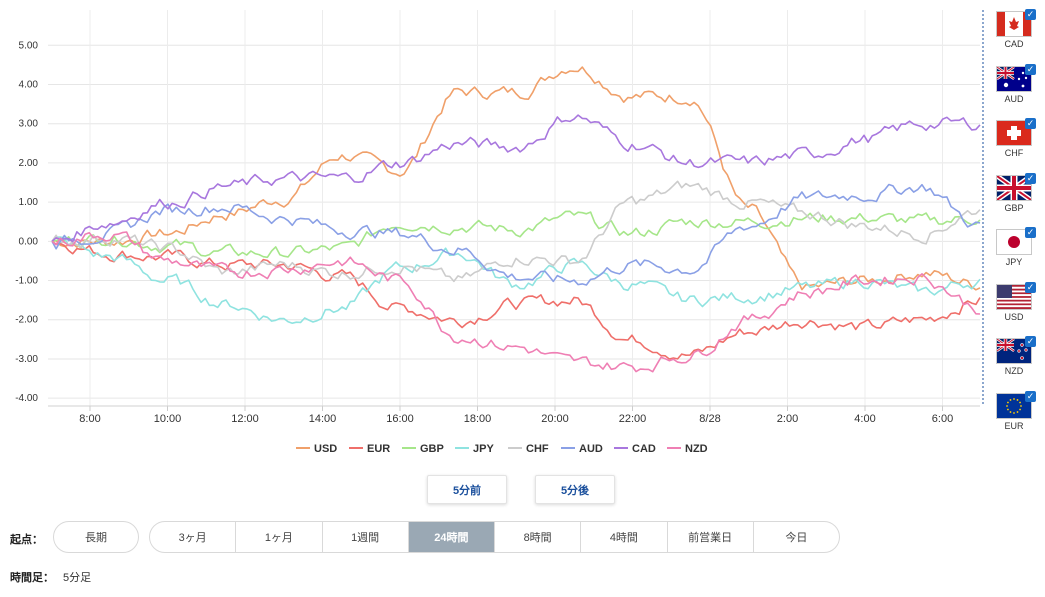 The width and height of the screenshot is (1045, 597). What do you see at coordinates (29, 84) in the screenshot?
I see `y-tick-label: 4.00` at bounding box center [29, 84].